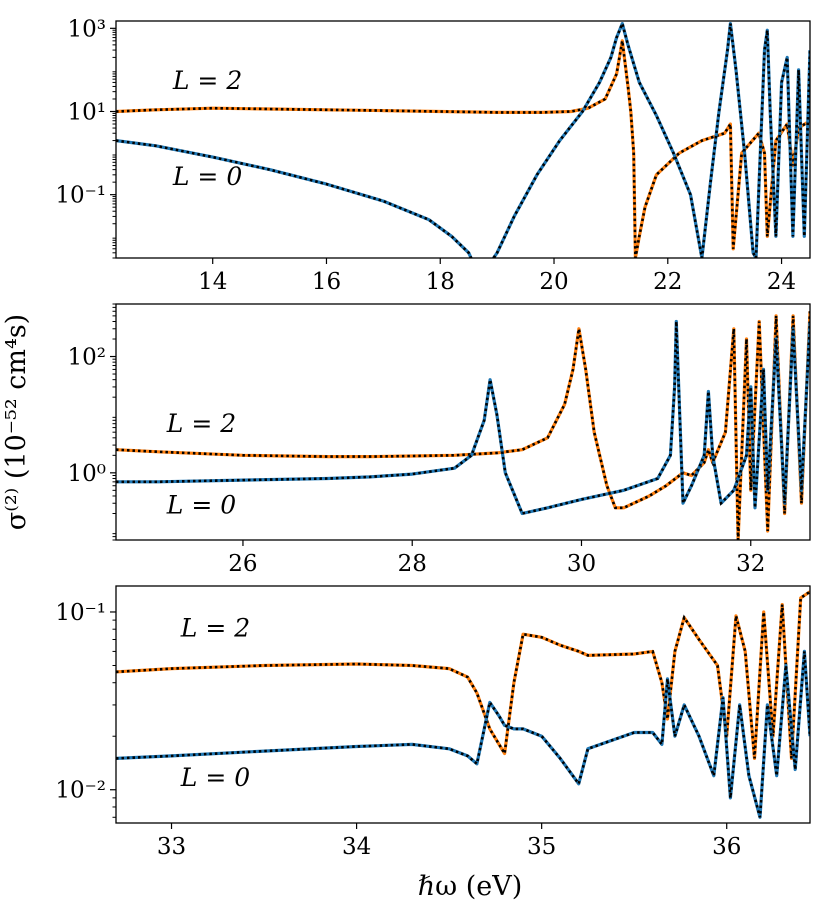 Image resolution: width=831 pixels, height=924 pixels. Describe the element at coordinates (212, 282) in the screenshot. I see `x-tick-label: 14` at that location.